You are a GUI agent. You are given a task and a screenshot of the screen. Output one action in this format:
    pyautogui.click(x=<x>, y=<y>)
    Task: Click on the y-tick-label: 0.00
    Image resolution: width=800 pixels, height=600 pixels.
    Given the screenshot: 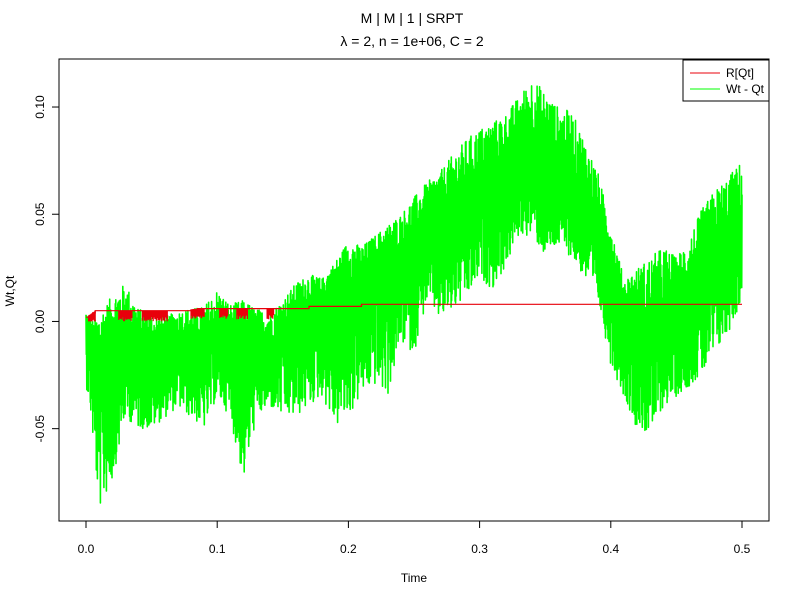 What is the action you would take?
    pyautogui.click(x=40, y=321)
    